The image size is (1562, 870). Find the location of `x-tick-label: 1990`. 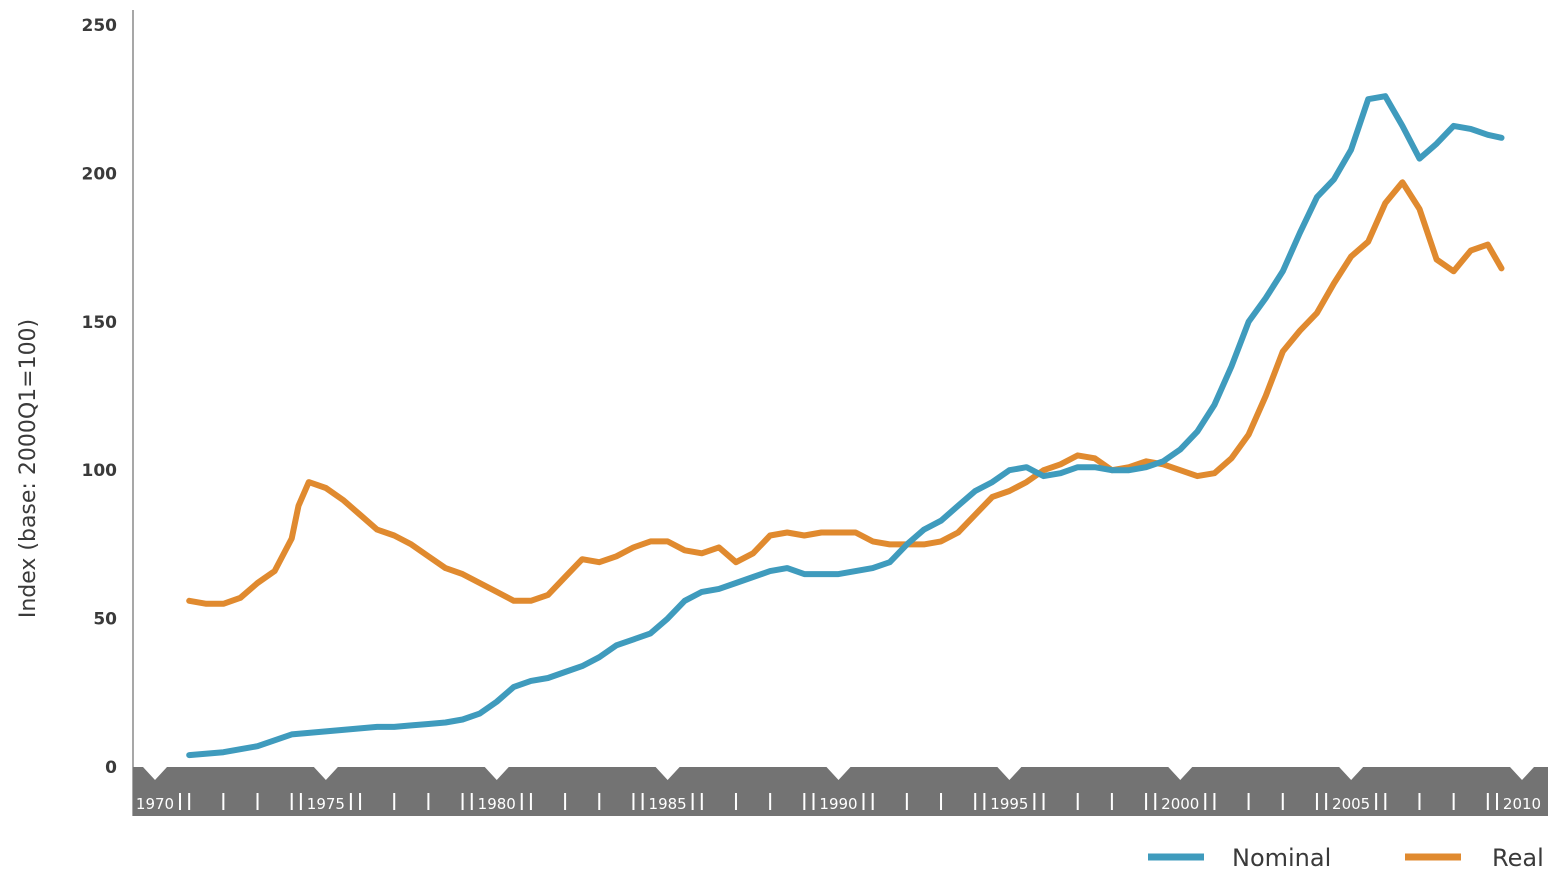

x-tick-label: 1990 is located at coordinates (838, 804).